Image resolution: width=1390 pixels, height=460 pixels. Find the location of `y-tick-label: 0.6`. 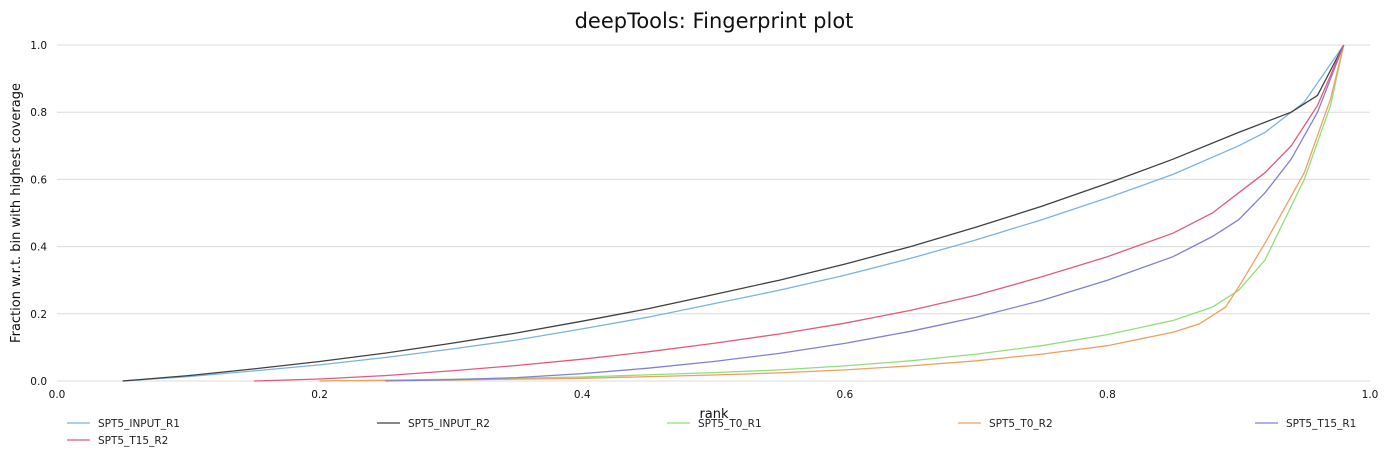

y-tick-label: 0.6 is located at coordinates (38, 180).